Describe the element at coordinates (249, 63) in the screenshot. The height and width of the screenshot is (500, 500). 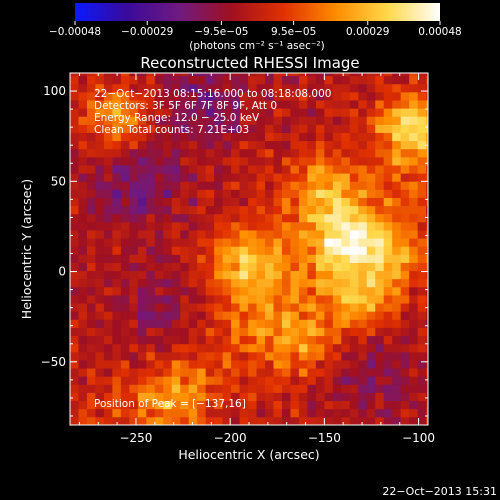
I see `chart-title: Reconstructed RHESSI Image` at that location.